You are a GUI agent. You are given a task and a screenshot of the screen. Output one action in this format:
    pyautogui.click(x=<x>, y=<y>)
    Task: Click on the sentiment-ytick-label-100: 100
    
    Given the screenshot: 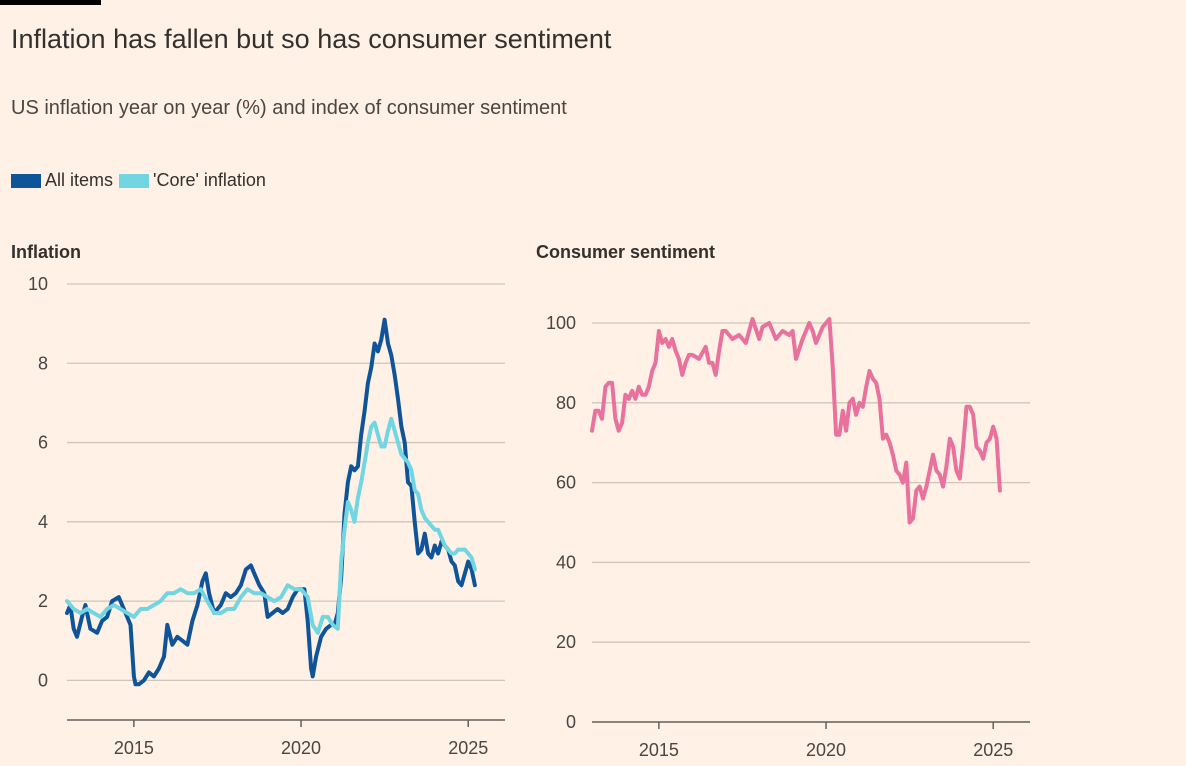 What is the action you would take?
    pyautogui.click(x=561, y=323)
    